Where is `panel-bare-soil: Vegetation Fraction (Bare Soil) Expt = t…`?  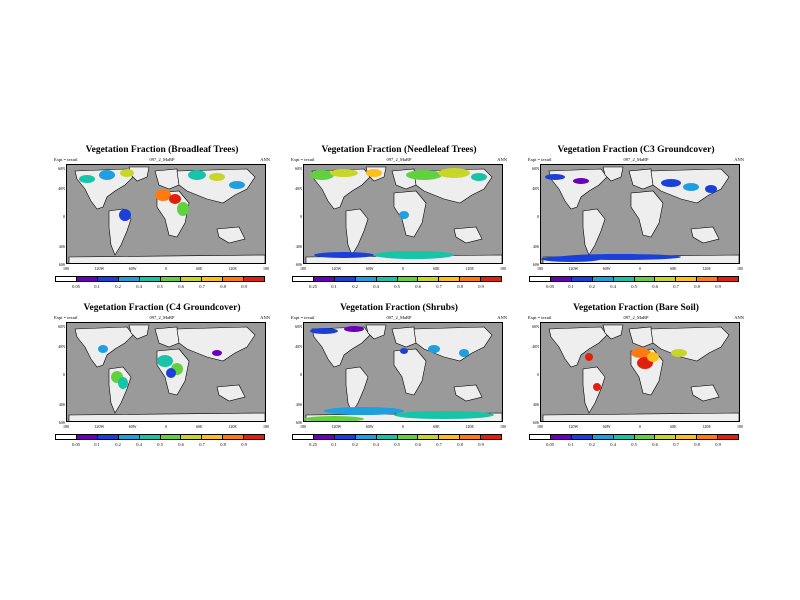 panel-bare-soil: Vegetation Fraction (Bare Soil) Expt = t… is located at coordinates (636, 383).